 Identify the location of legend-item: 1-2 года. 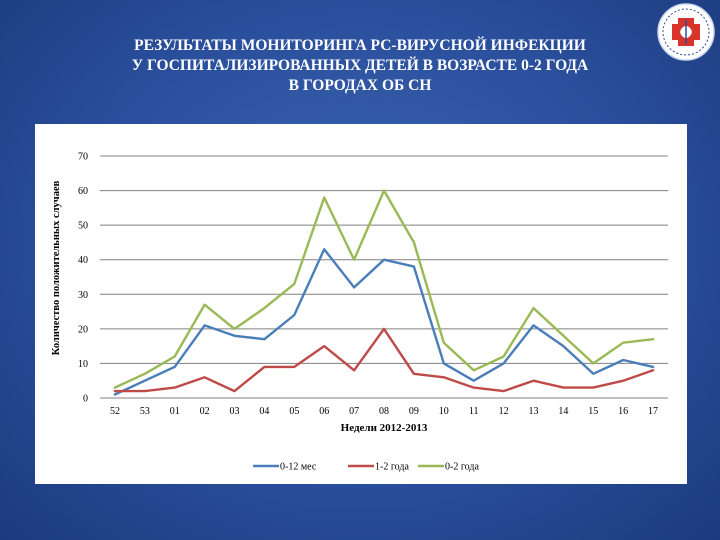
(378, 467).